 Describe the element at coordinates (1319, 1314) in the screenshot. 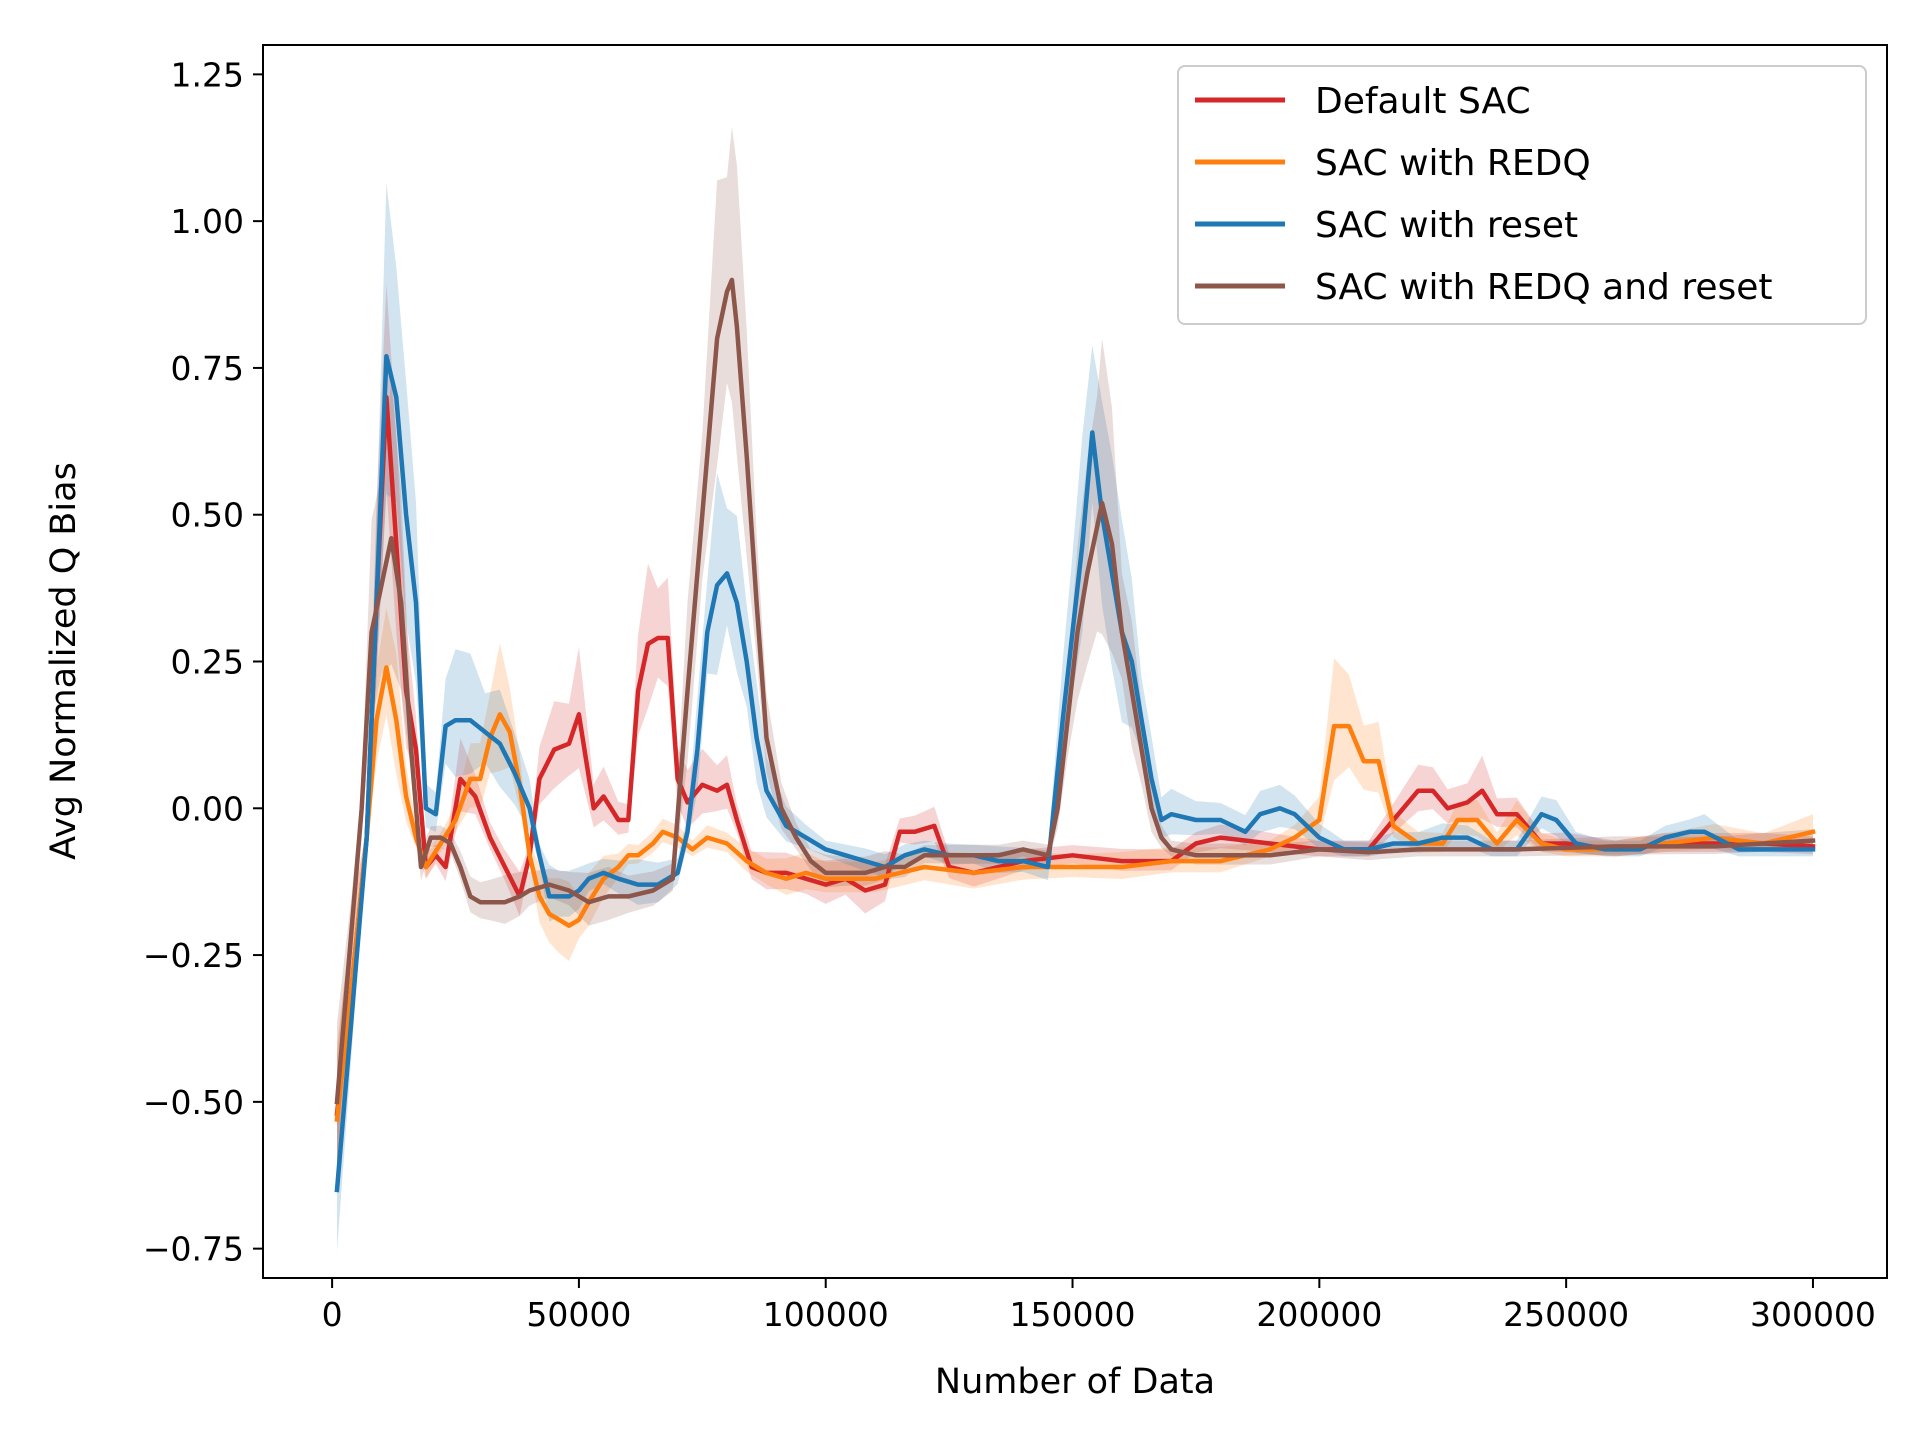

I see `x-tick-label: 200000` at that location.